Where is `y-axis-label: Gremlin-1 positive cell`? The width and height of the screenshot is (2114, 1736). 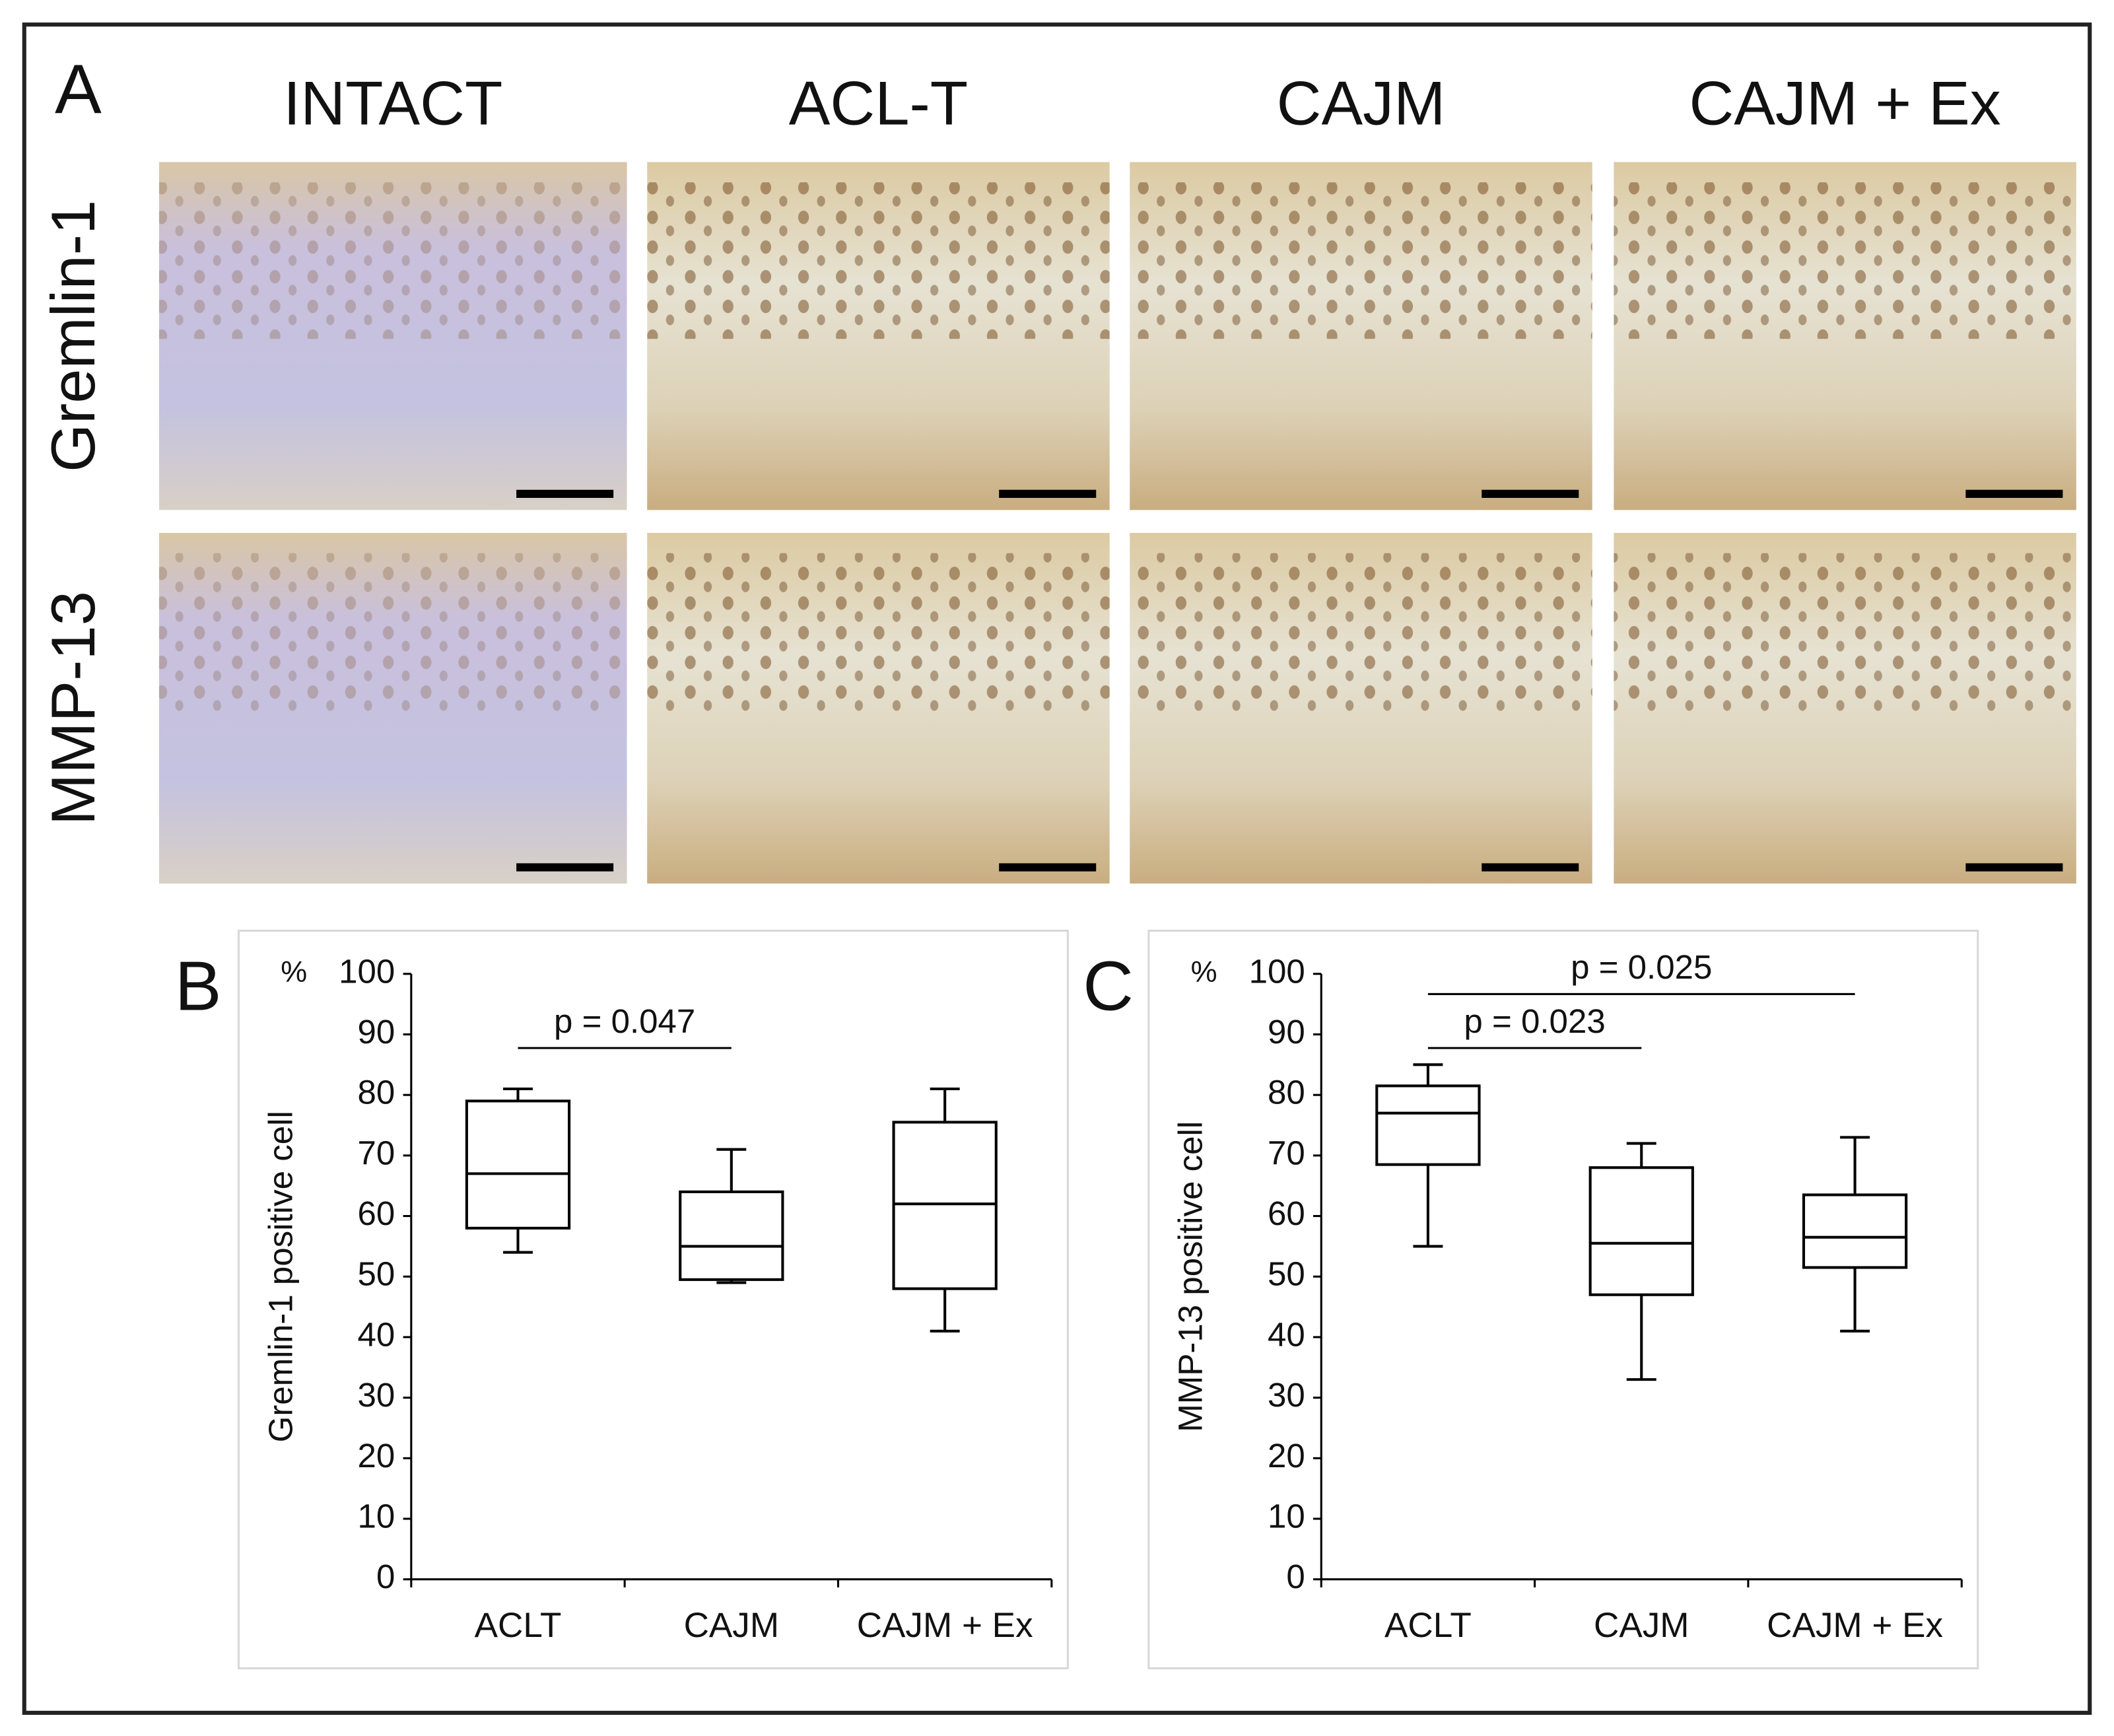
y-axis-label: Gremlin-1 positive cell is located at coordinates (280, 1276).